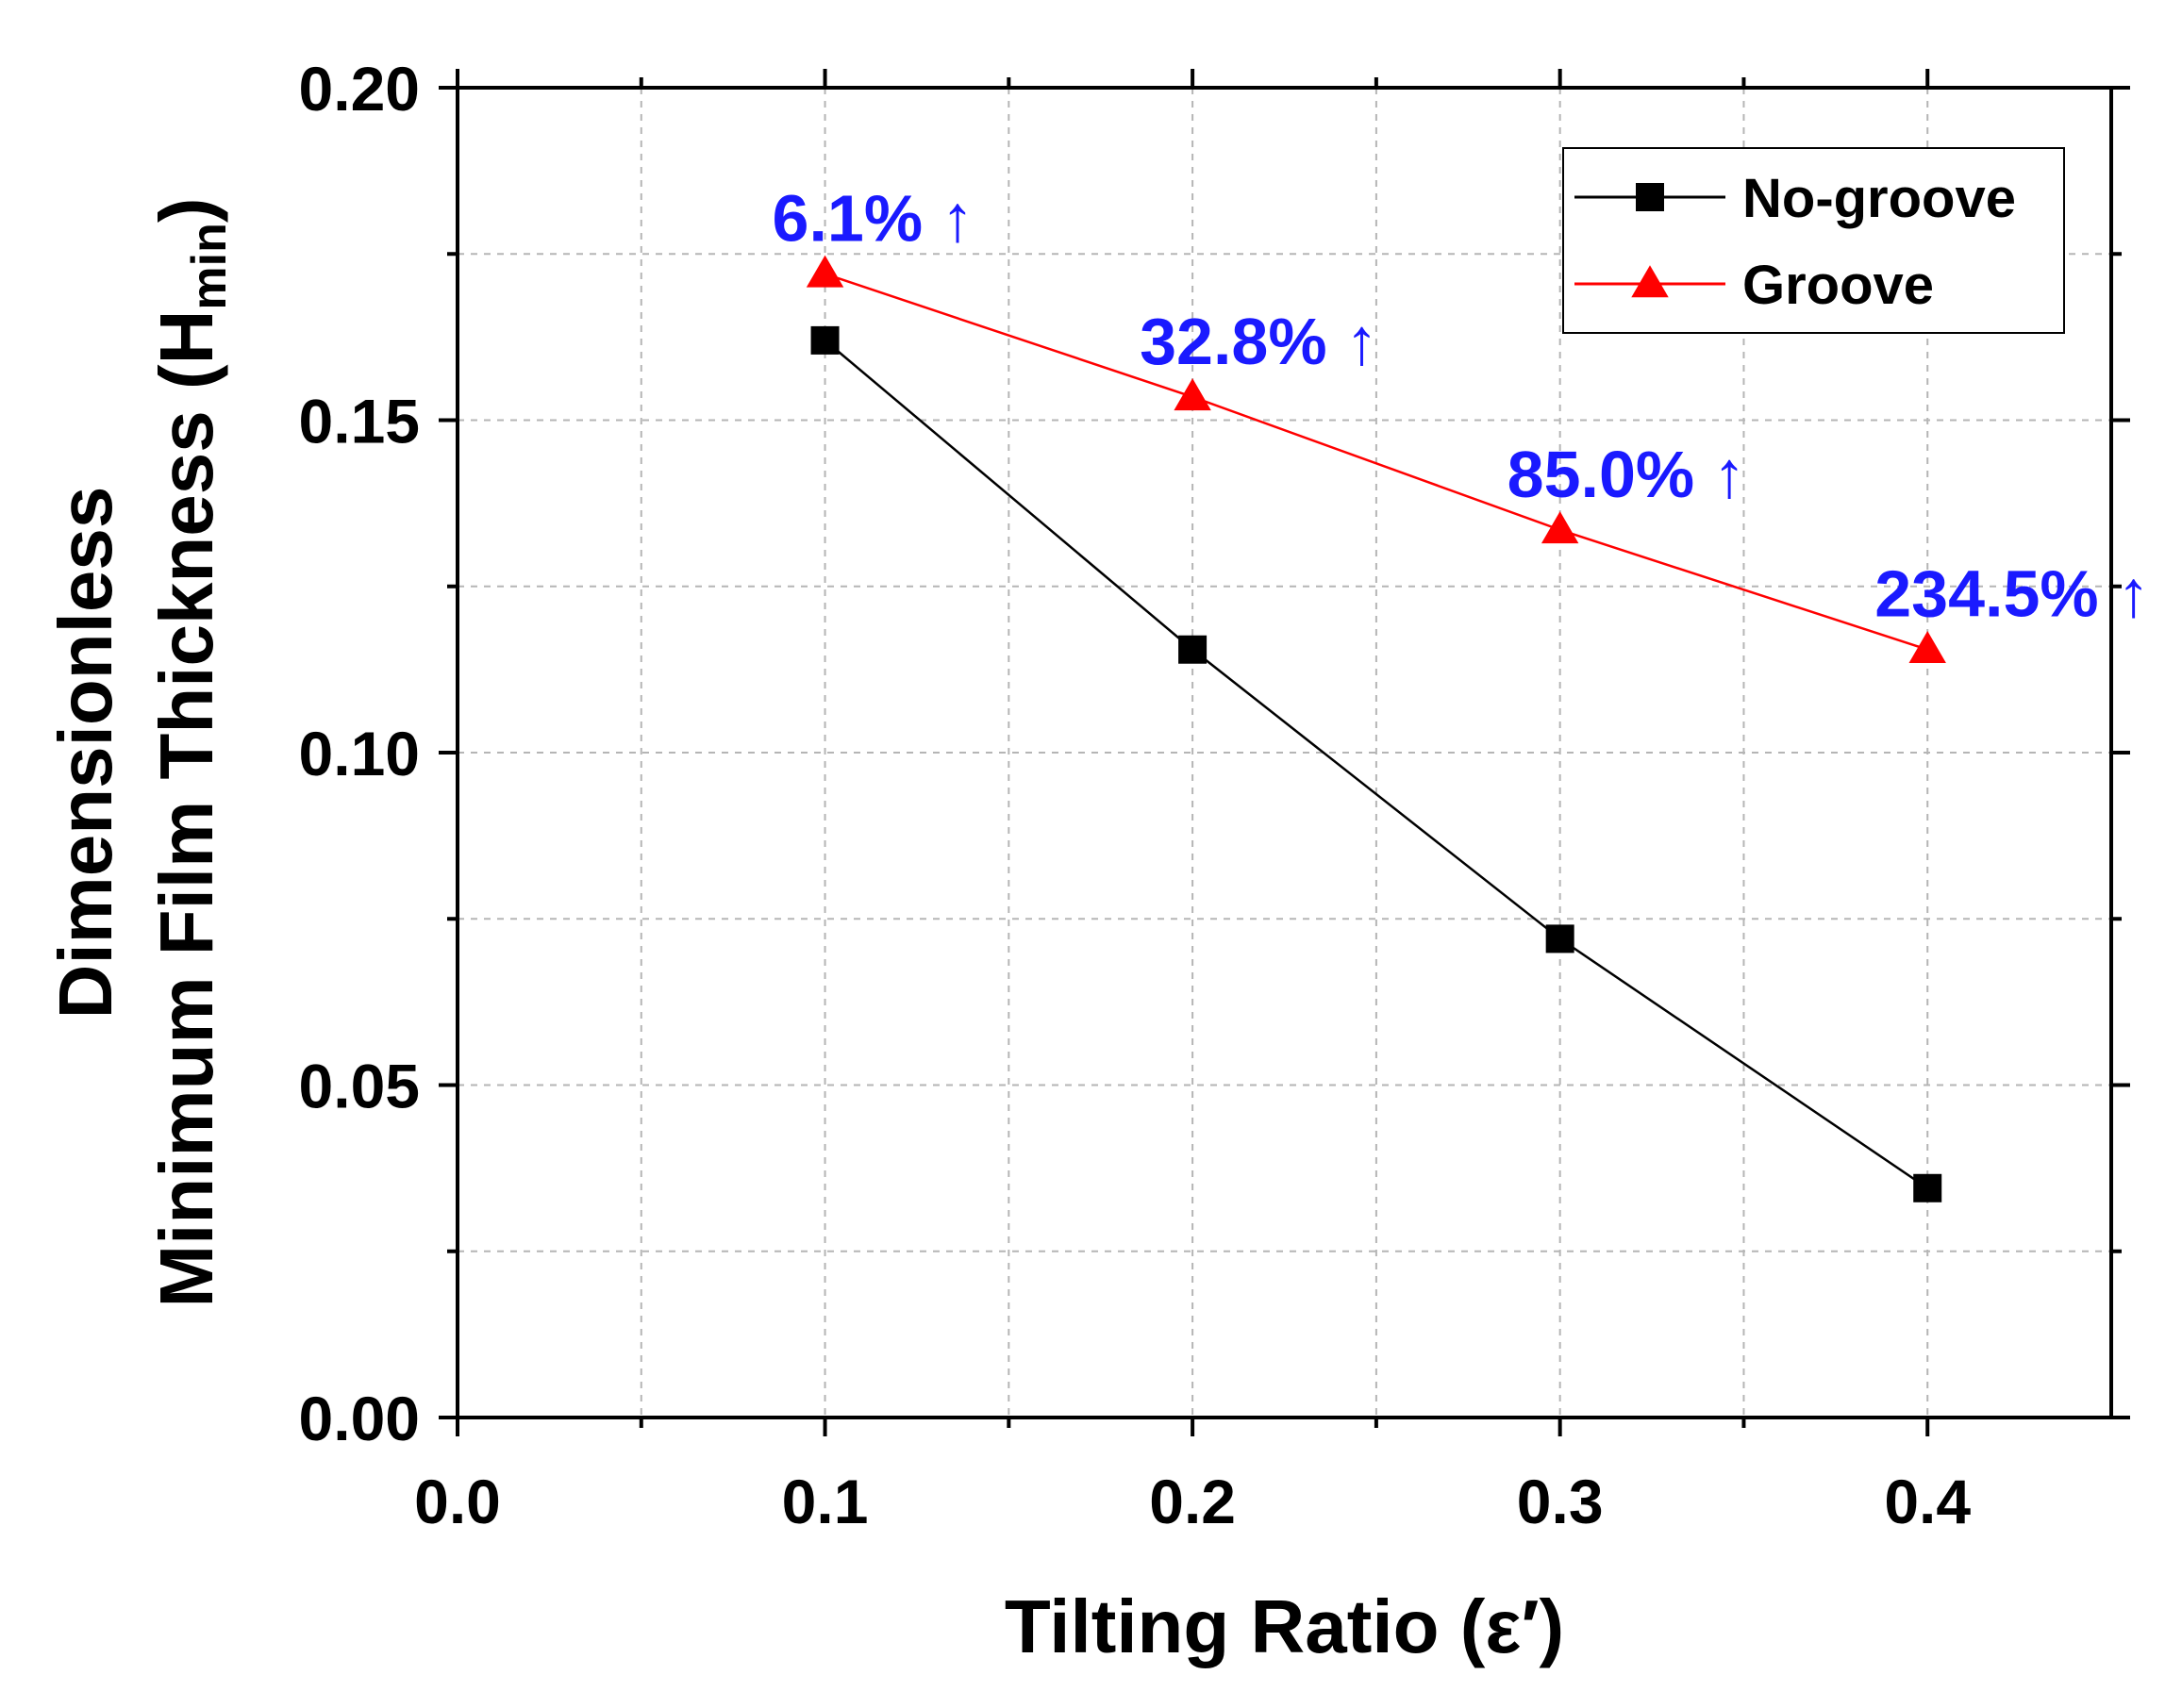 This screenshot has height=1708, width=2182. I want to click on legend: No-groove Groove, so click(1813, 240).